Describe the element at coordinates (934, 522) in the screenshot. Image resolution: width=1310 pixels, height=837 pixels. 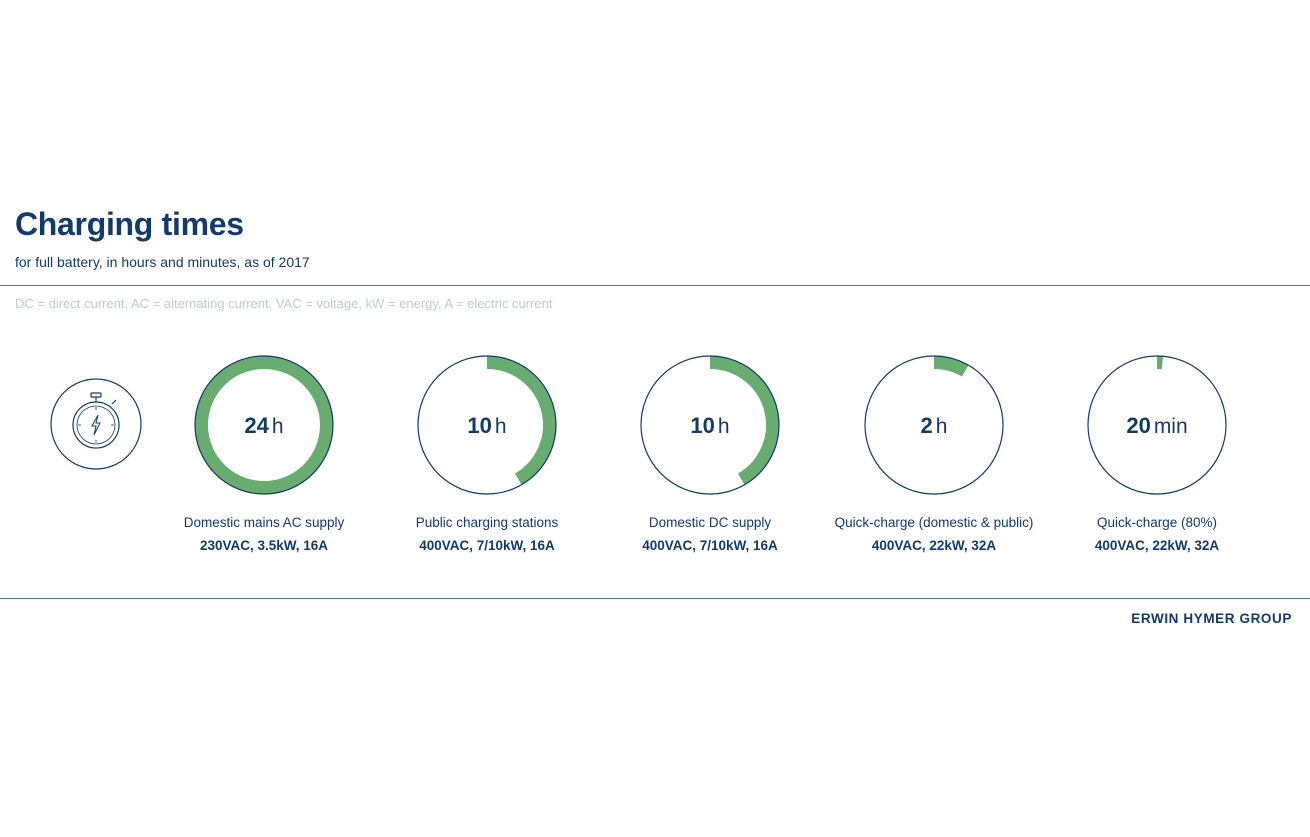
I see `option-name: Quick-charge (domestic & public)` at that location.